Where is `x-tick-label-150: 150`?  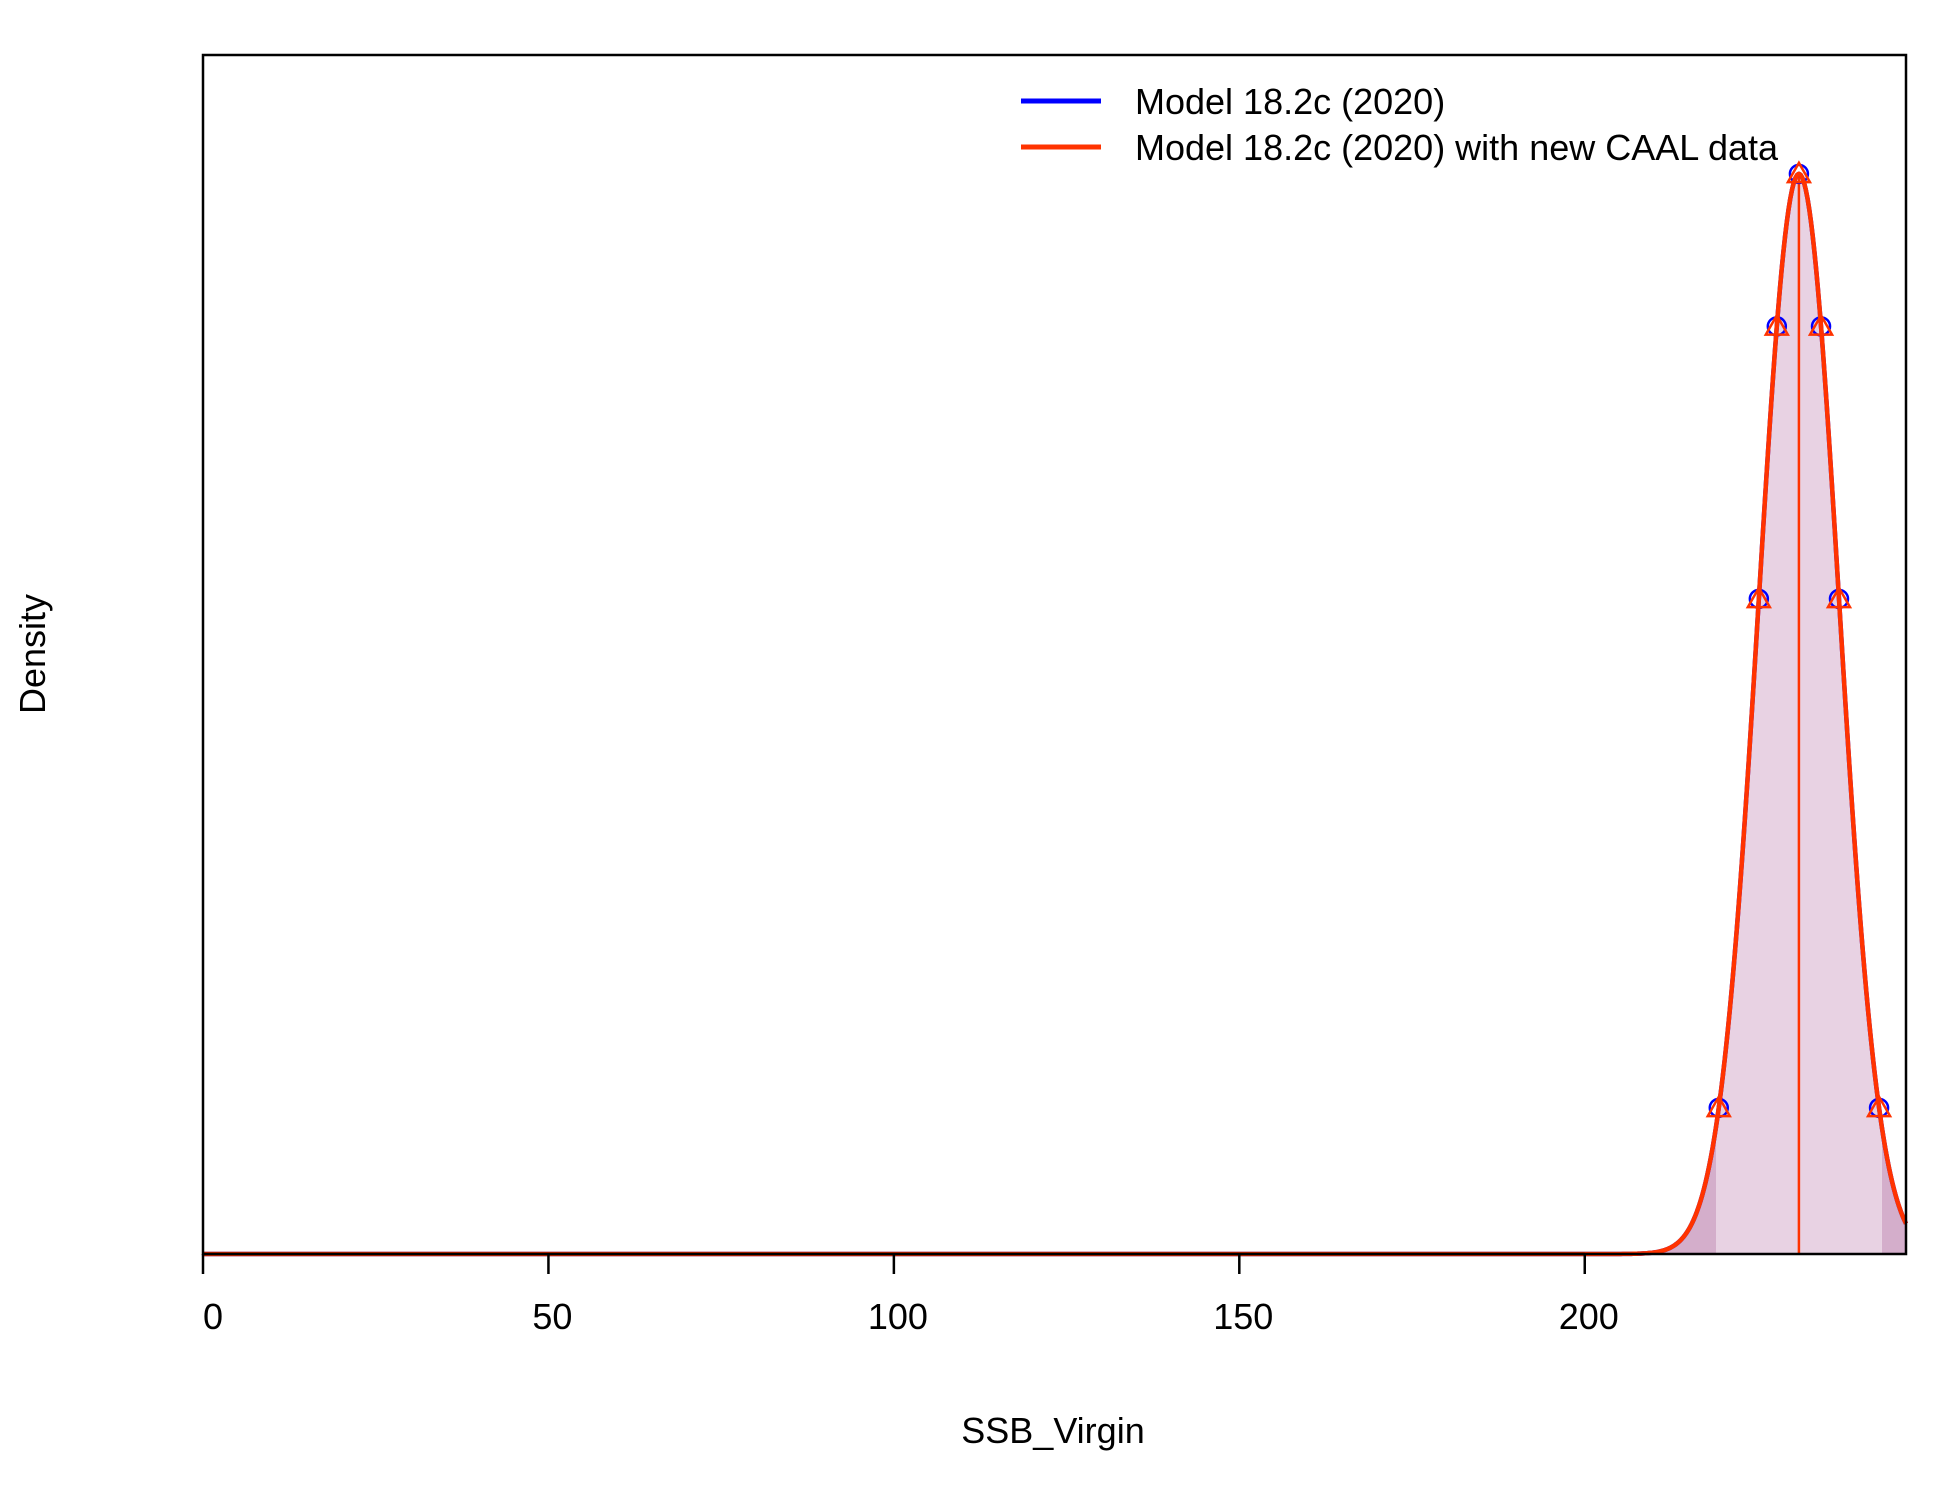 x-tick-label-150: 150 is located at coordinates (1243, 1316).